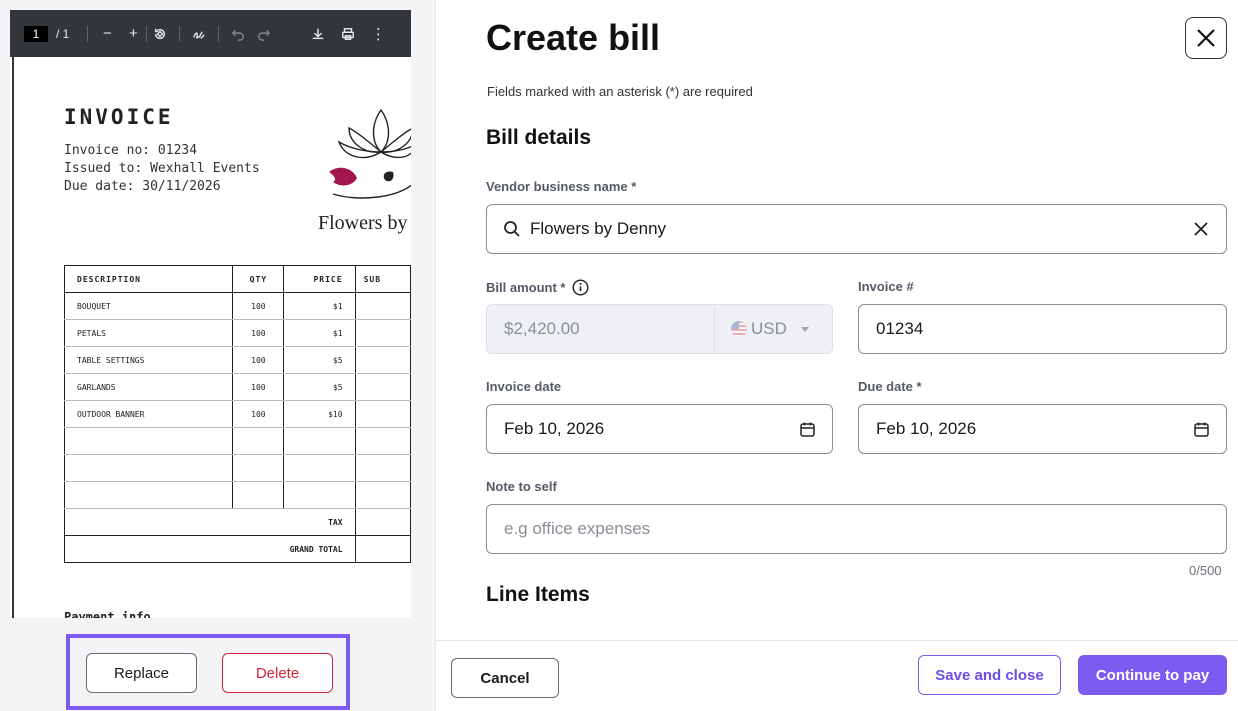 The image size is (1238, 711). I want to click on cell-price: $5, so click(319, 360).